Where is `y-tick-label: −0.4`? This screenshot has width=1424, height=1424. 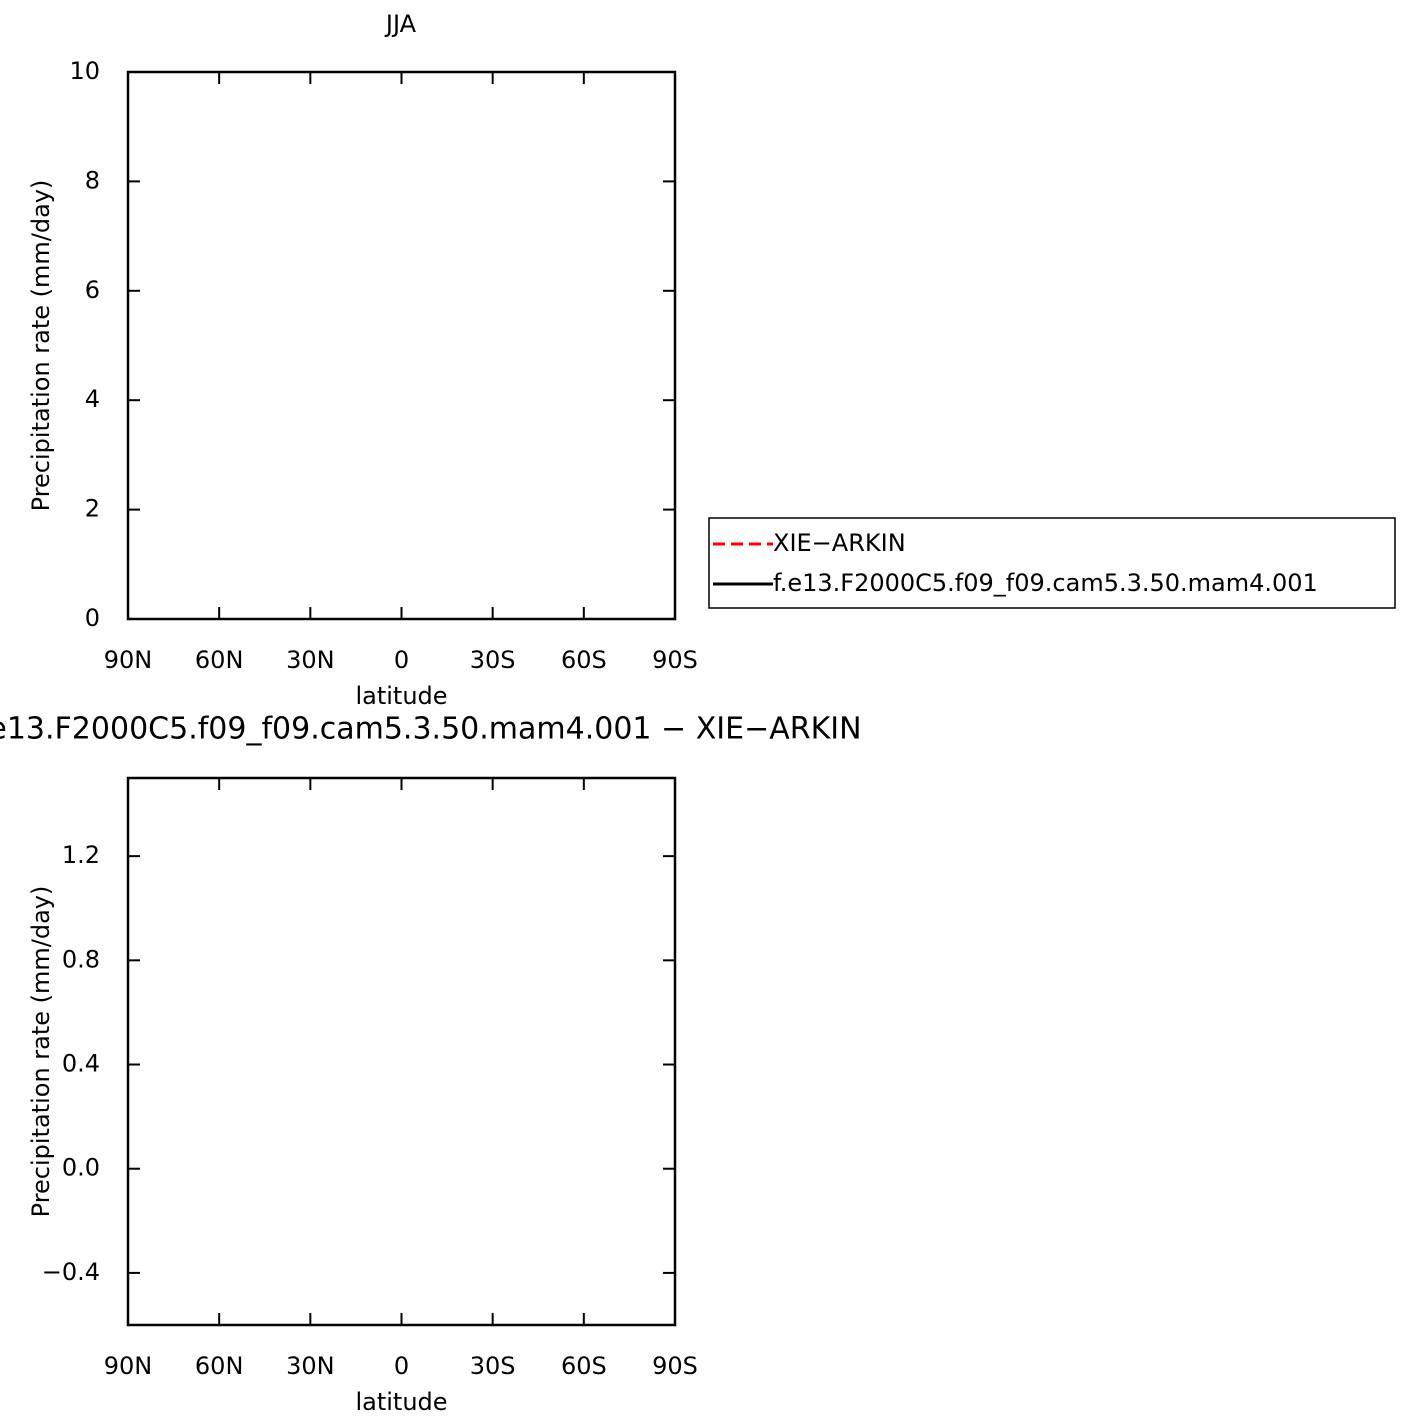
y-tick-label: −0.4 is located at coordinates (71, 1272).